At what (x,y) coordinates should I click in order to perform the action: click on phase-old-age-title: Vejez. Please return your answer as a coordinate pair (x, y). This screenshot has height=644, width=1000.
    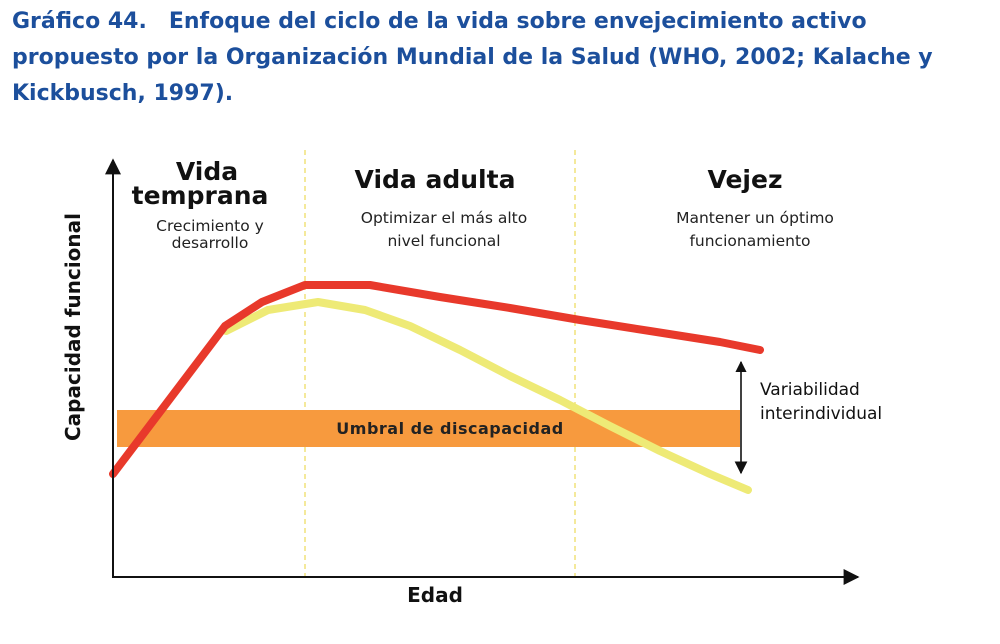
    Looking at the image, I should click on (744, 179).